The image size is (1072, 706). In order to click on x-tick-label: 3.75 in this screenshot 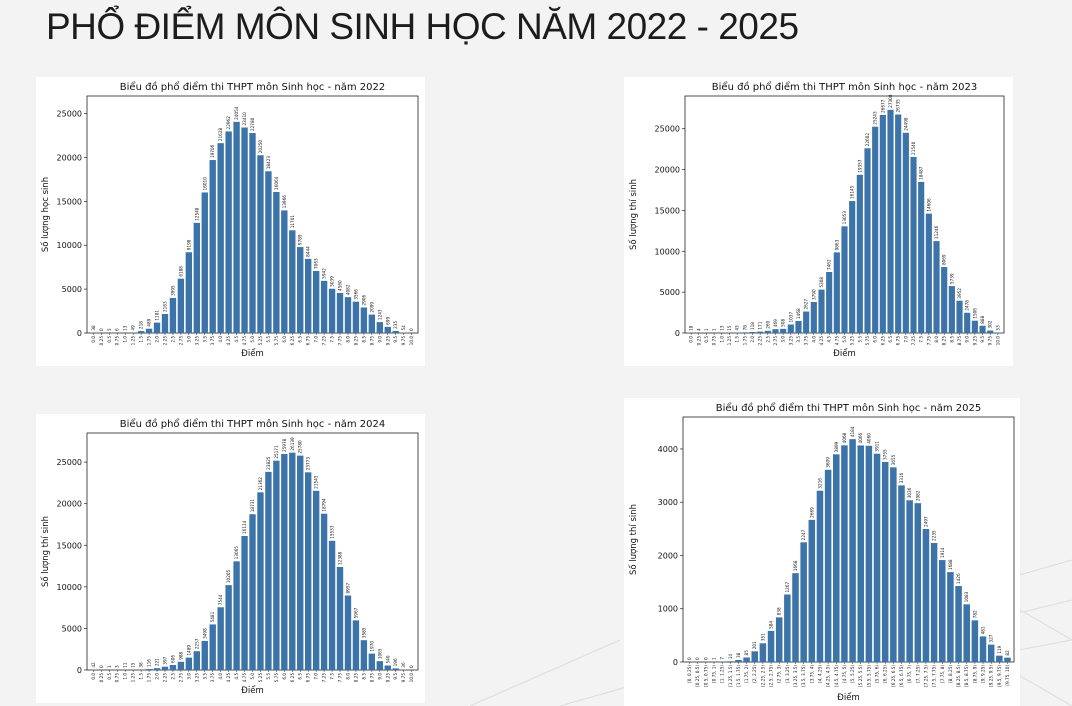, I will do `click(212, 341)`.